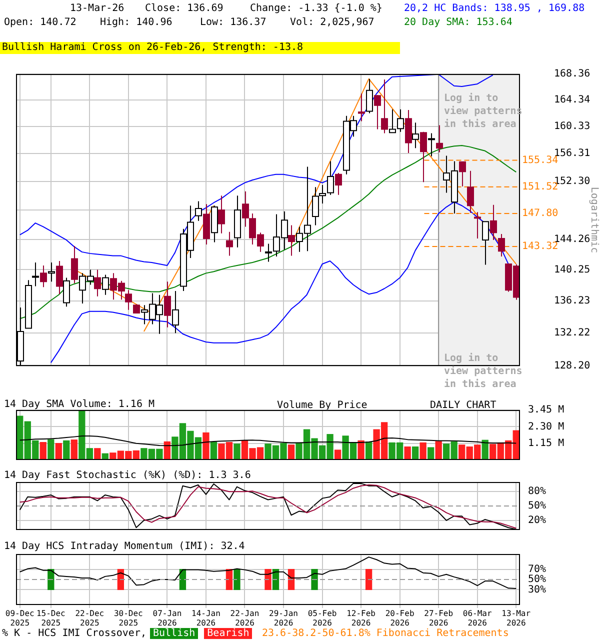 This screenshot has width=600, height=640. What do you see at coordinates (572, 300) in the screenshot?
I see `y-tick-label: 136.23` at bounding box center [572, 300].